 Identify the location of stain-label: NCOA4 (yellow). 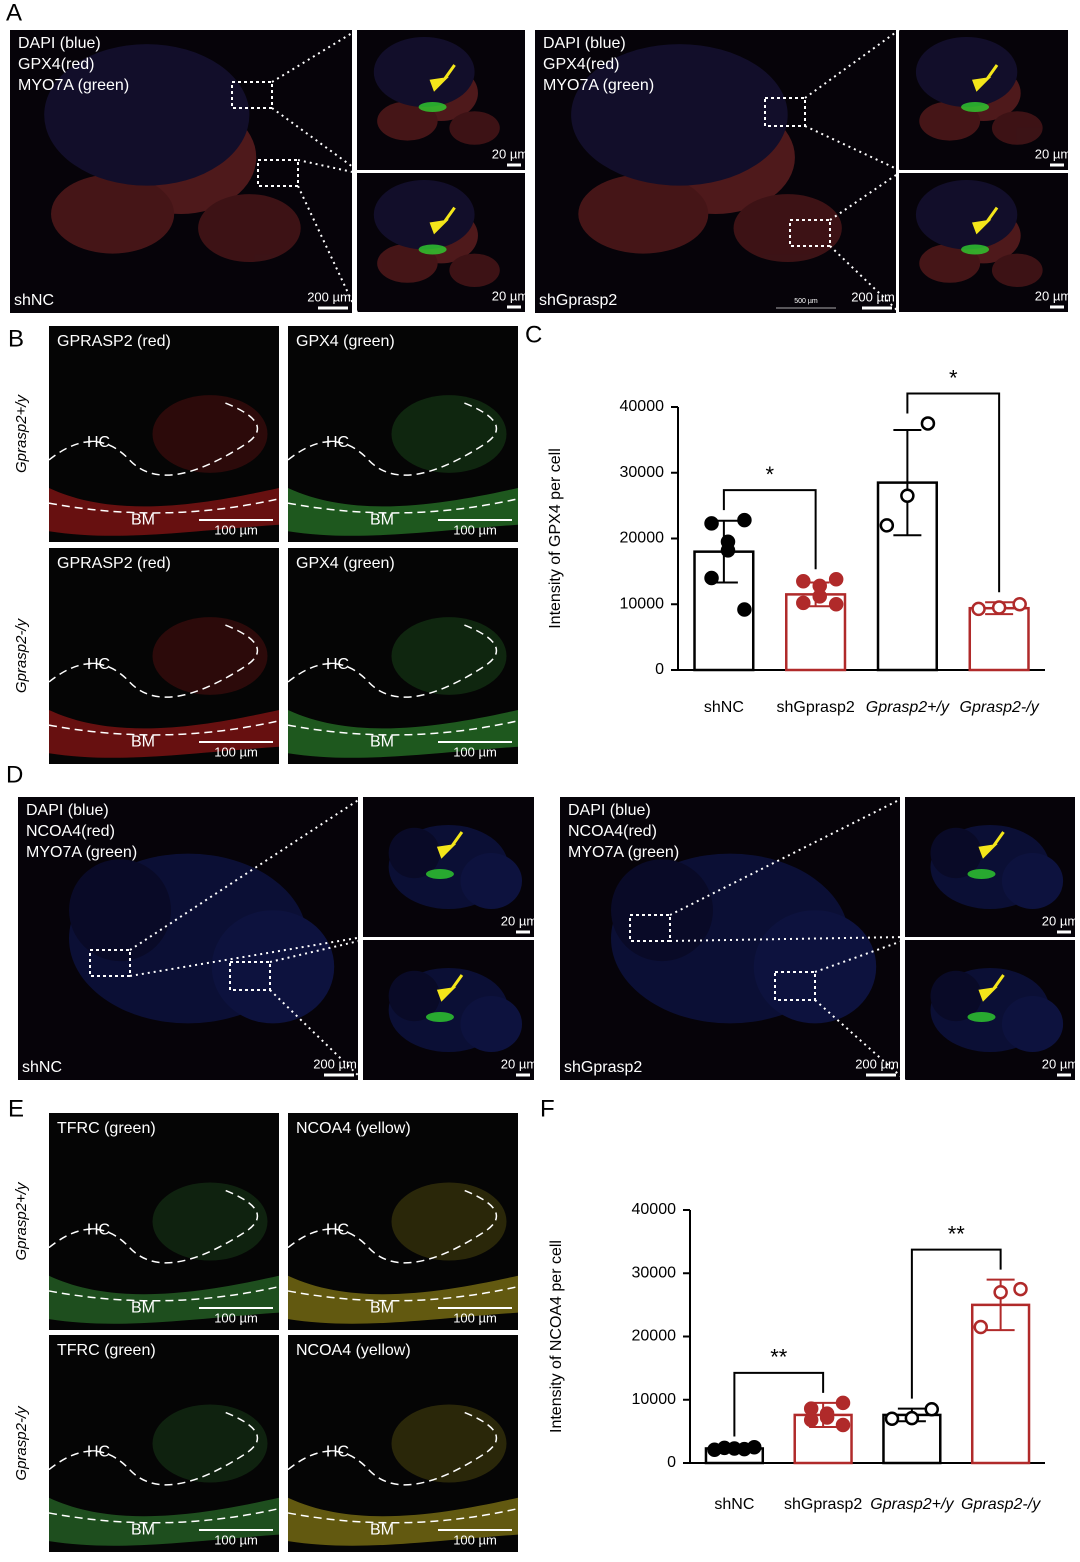
(353, 1350).